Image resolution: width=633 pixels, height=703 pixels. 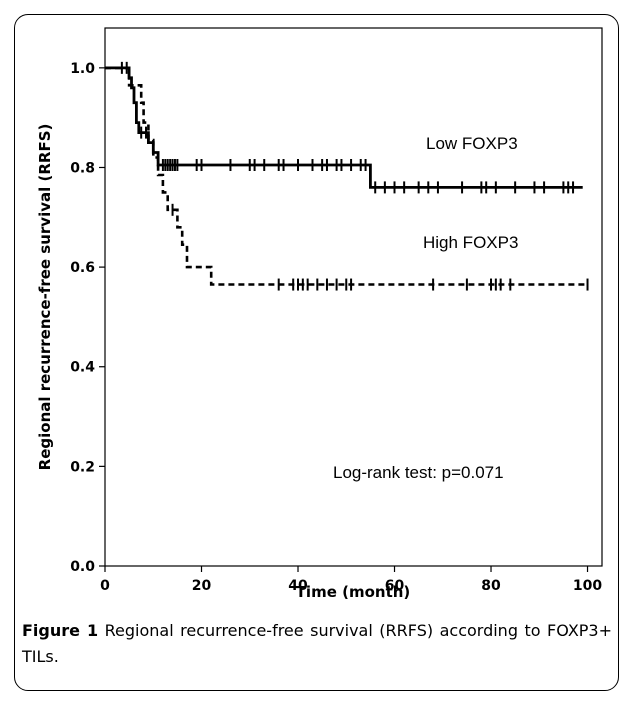 I want to click on y-axis-title: Regional recurrence-free survival (RRFS), so click(x=45, y=297).